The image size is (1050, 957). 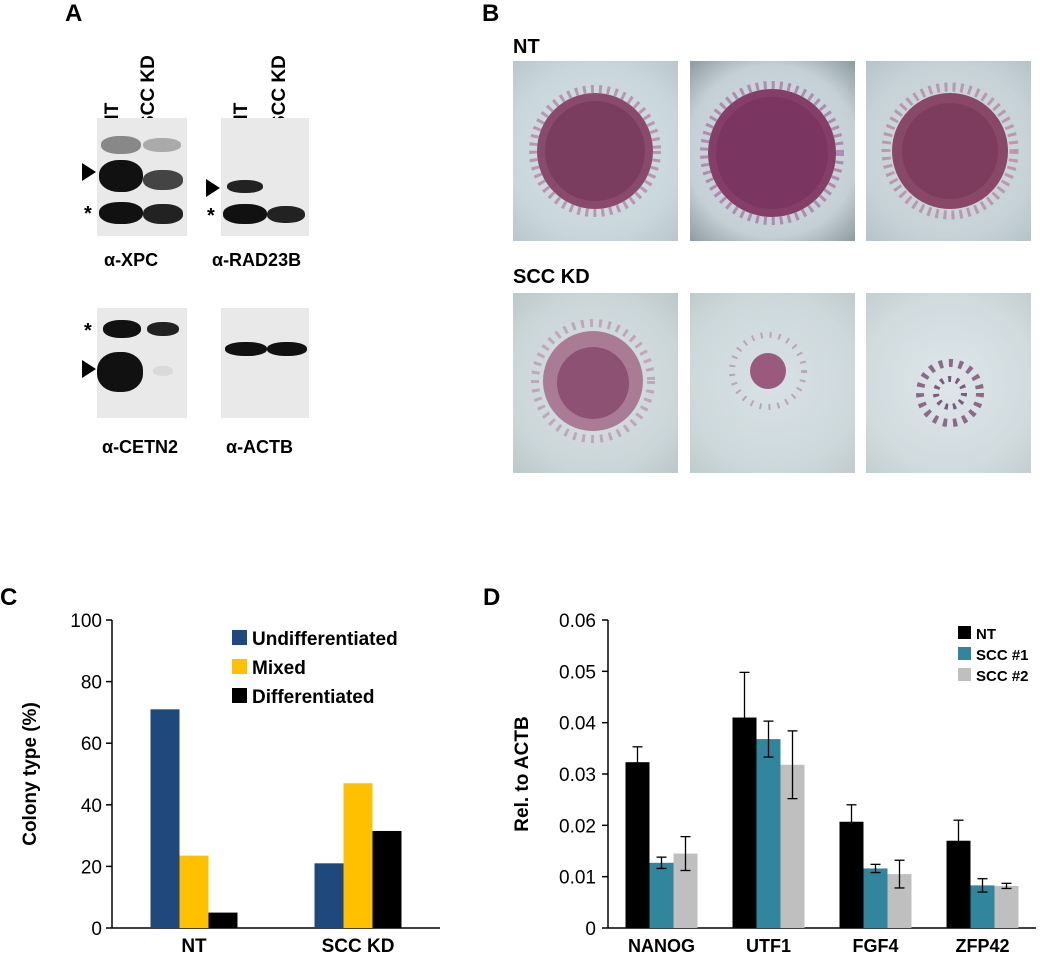 What do you see at coordinates (91, 867) in the screenshot?
I see `y-tick-label: 20` at bounding box center [91, 867].